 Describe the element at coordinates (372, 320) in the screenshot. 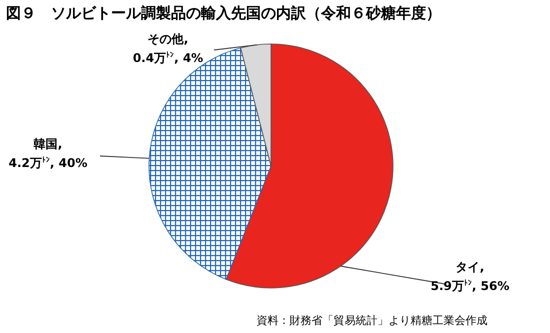

I see `text: 資料：財務省「貿易統計」より精糖工業会作成` at that location.